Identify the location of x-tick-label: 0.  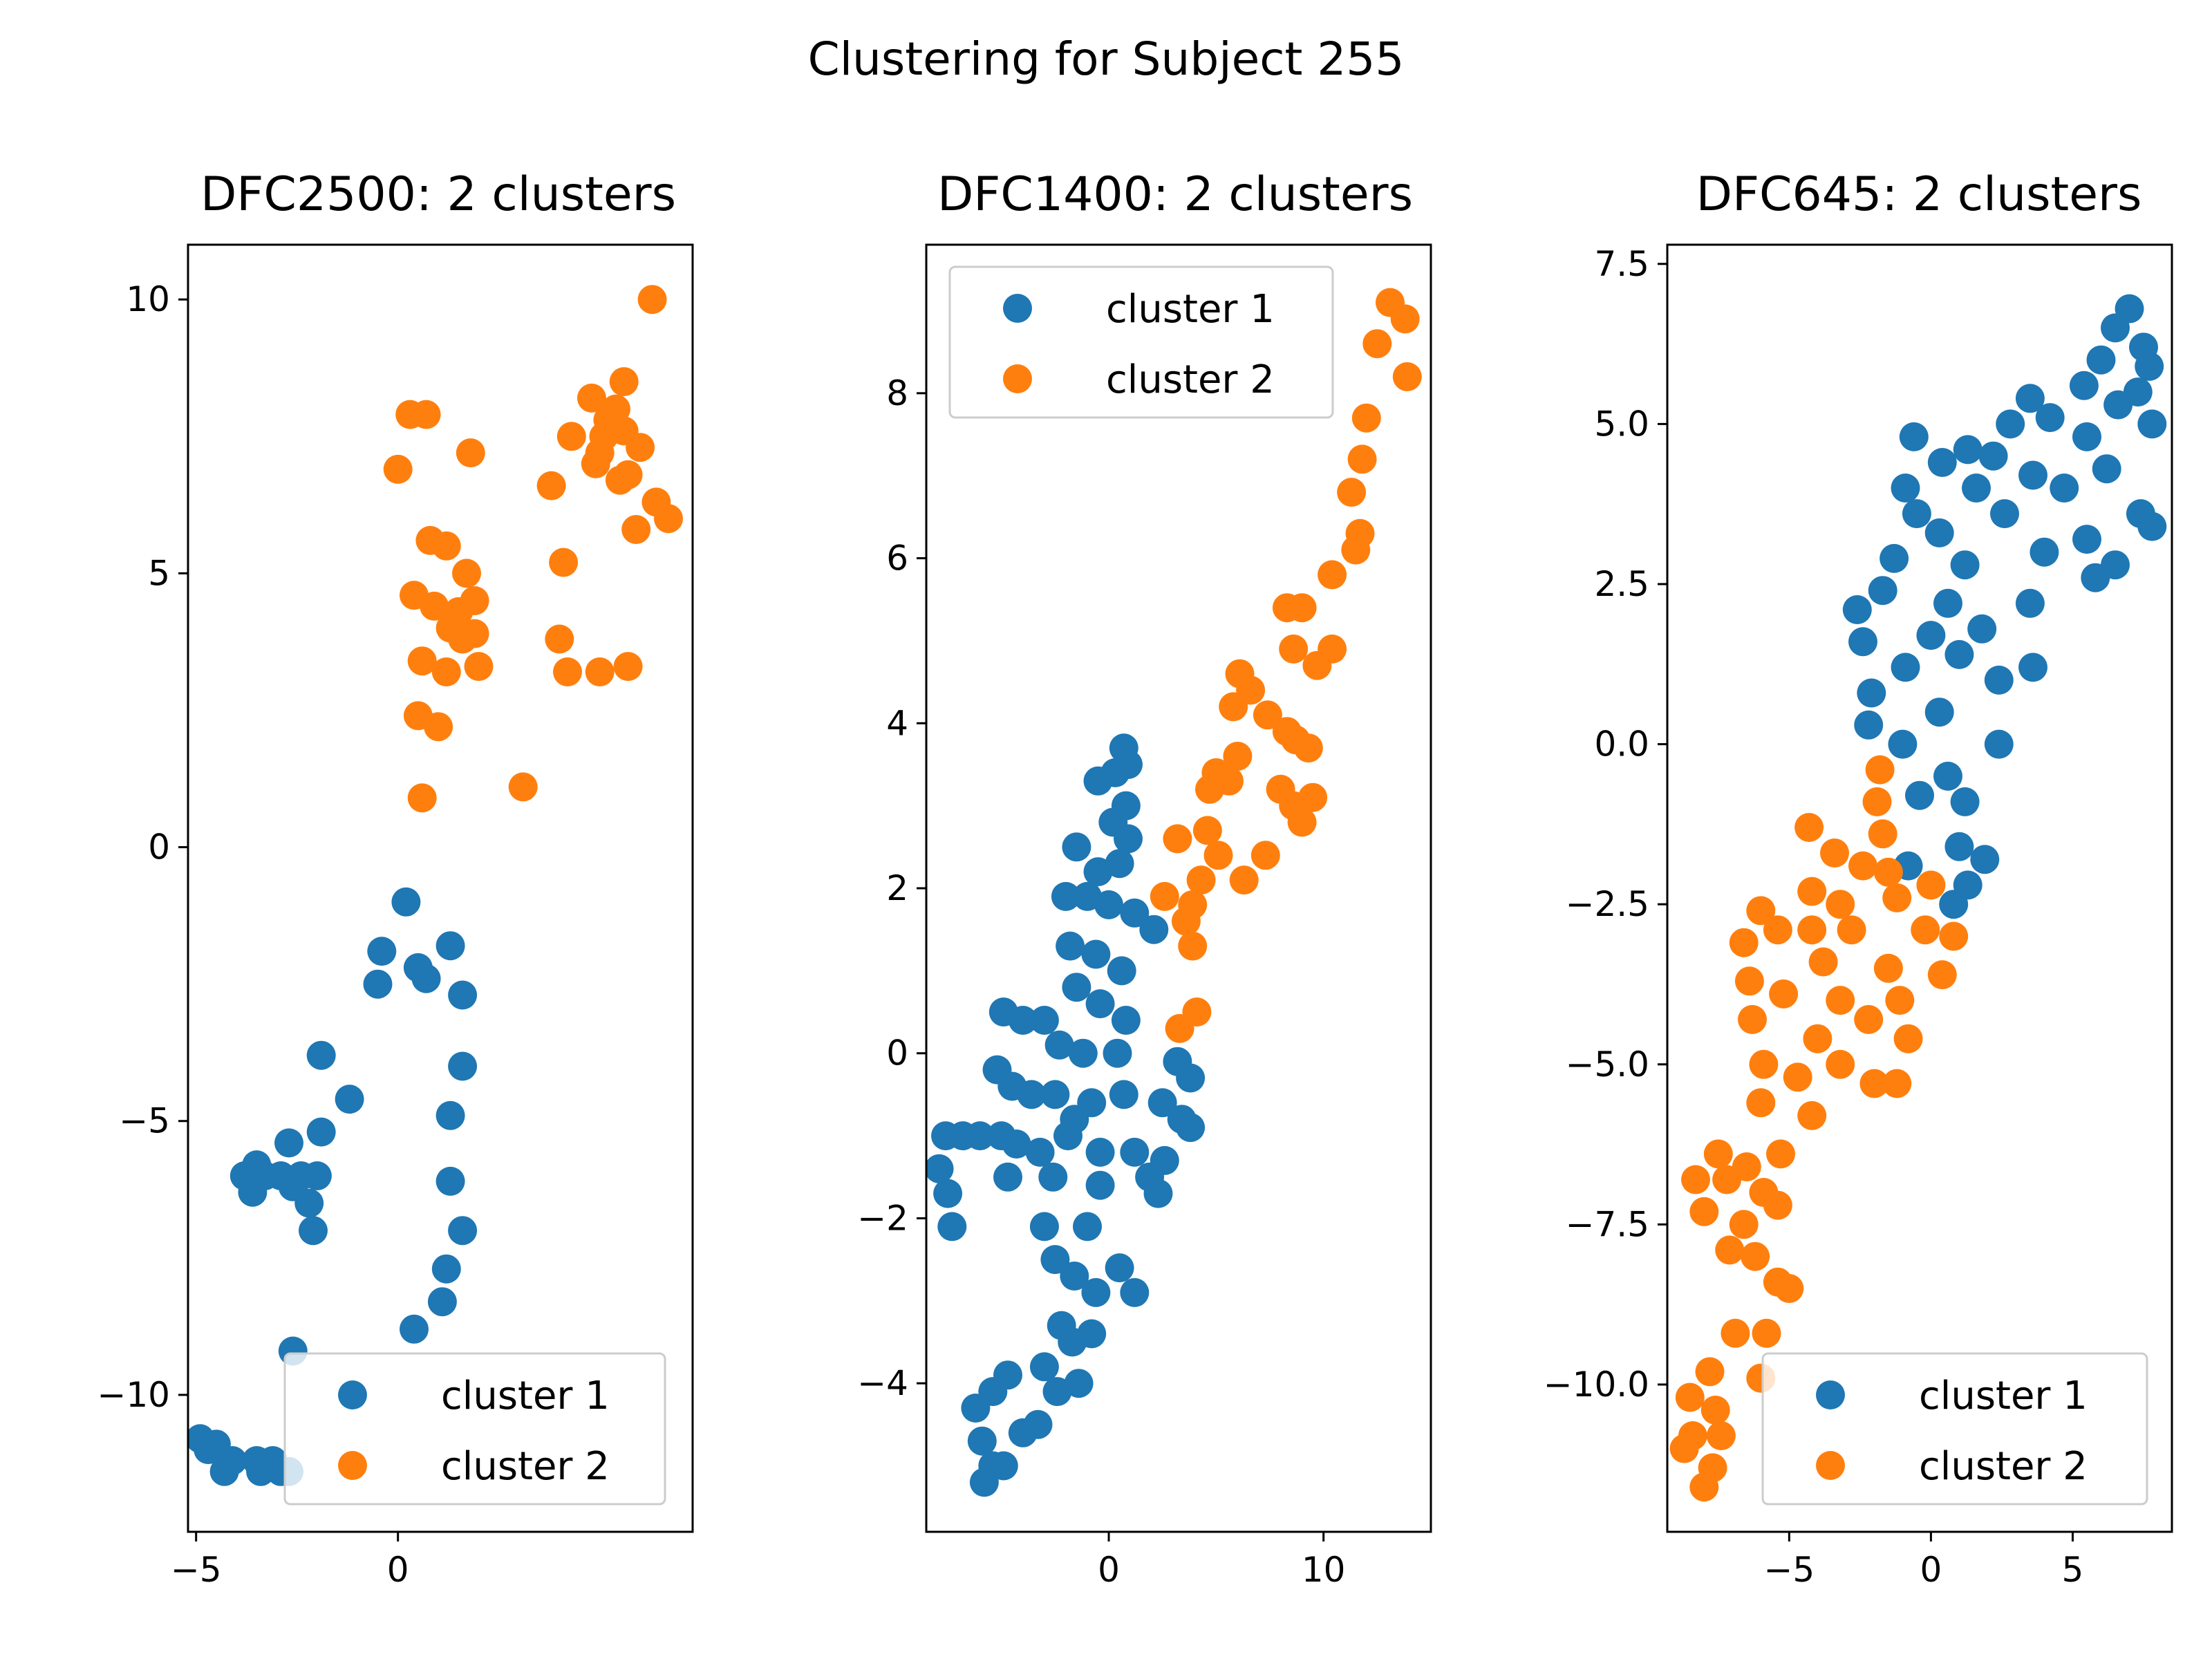
(398, 1570).